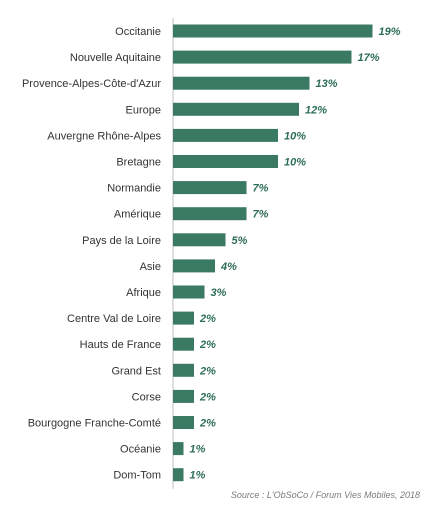  What do you see at coordinates (121, 241) in the screenshot?
I see `category-label: Pays de la Loire` at bounding box center [121, 241].